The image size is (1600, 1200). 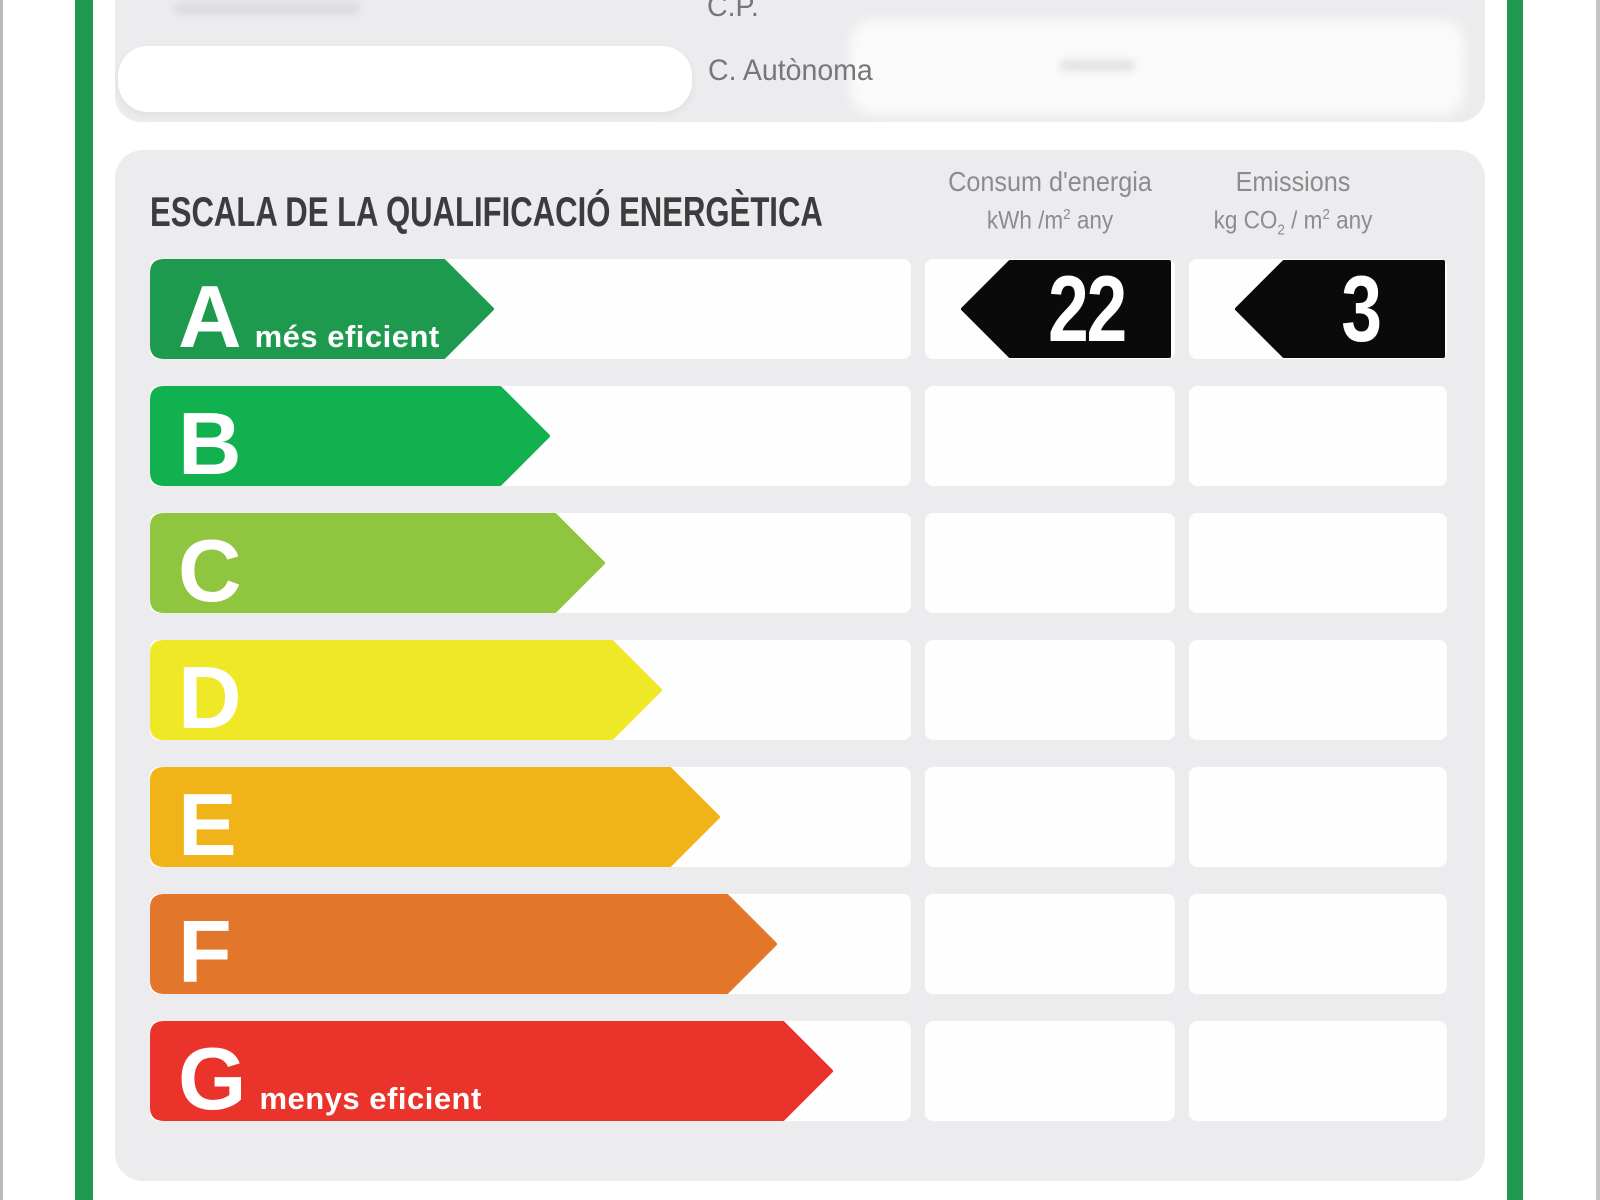 What do you see at coordinates (491, 1071) in the screenshot?
I see `grade-bar-G` at bounding box center [491, 1071].